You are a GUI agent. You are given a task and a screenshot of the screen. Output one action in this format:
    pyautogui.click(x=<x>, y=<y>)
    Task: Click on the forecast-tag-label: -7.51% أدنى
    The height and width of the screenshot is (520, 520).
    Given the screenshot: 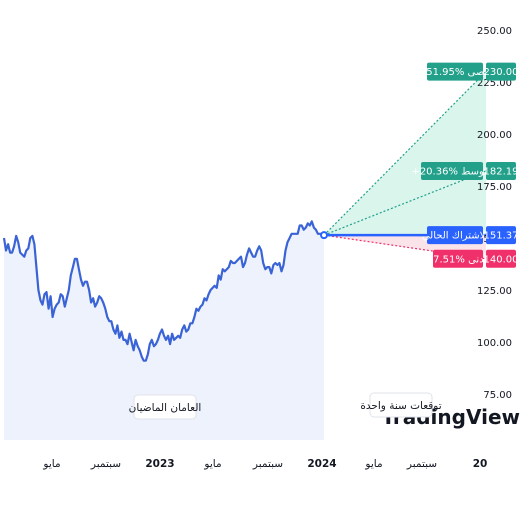 What is the action you would take?
    pyautogui.click(x=458, y=258)
    